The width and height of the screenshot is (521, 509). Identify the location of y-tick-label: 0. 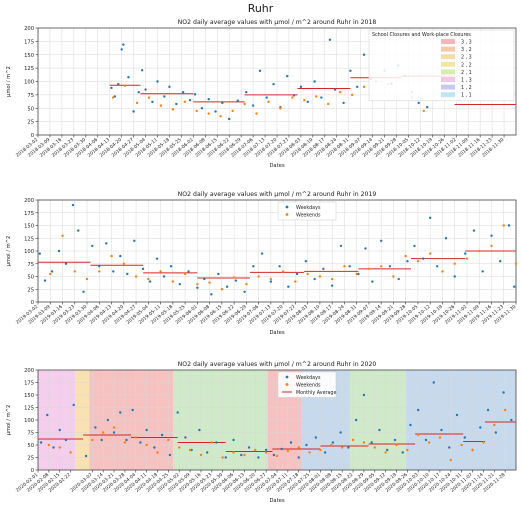
(32, 471).